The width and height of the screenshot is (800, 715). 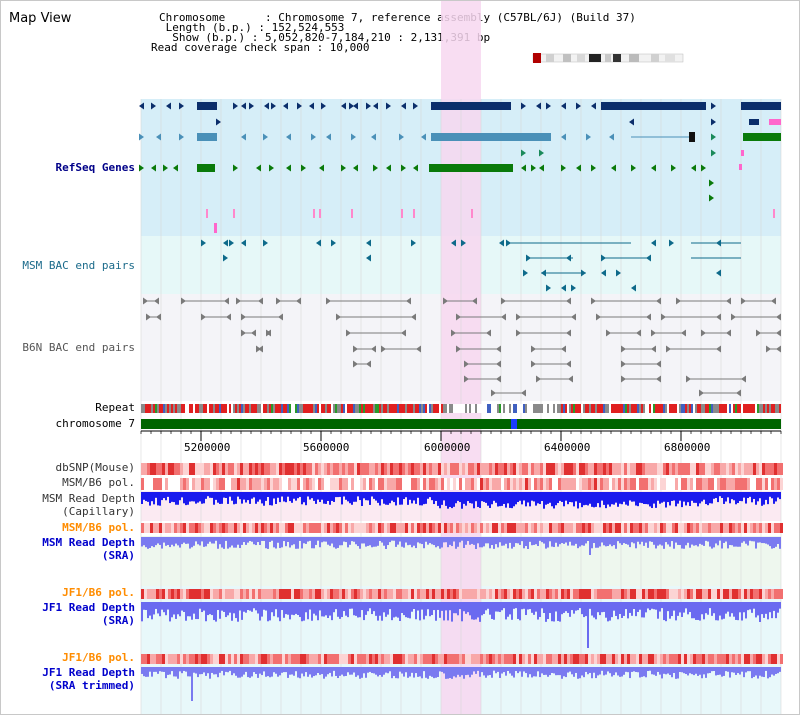 I want to click on chromosome-bar, so click(x=461, y=424).